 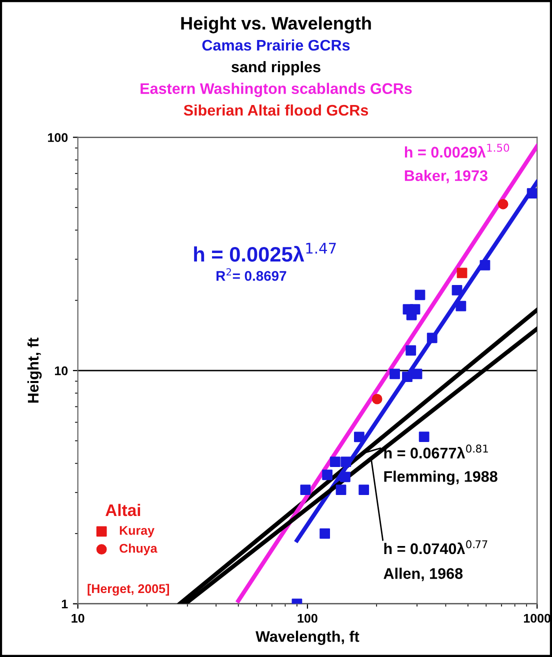 What do you see at coordinates (436, 547) in the screenshot?
I see `annotation: h = 0.0740λ$^{0.77}$` at bounding box center [436, 547].